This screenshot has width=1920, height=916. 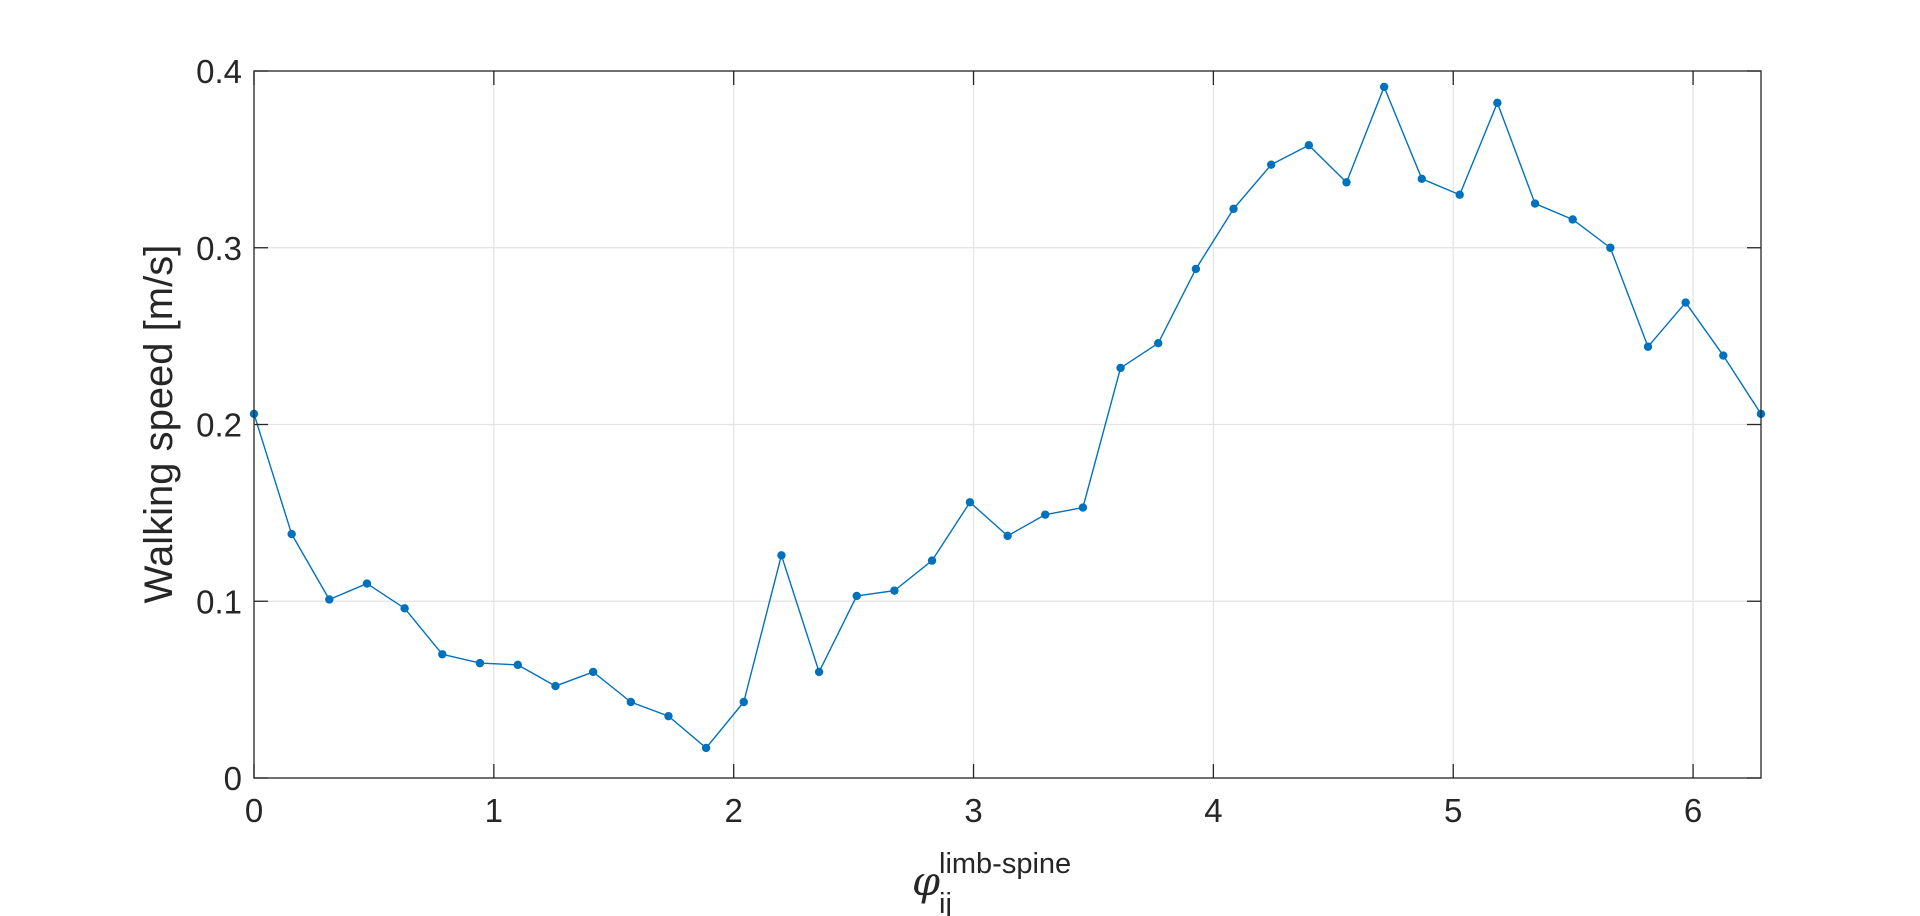 What do you see at coordinates (233, 778) in the screenshot?
I see `y-tick-label: 0` at bounding box center [233, 778].